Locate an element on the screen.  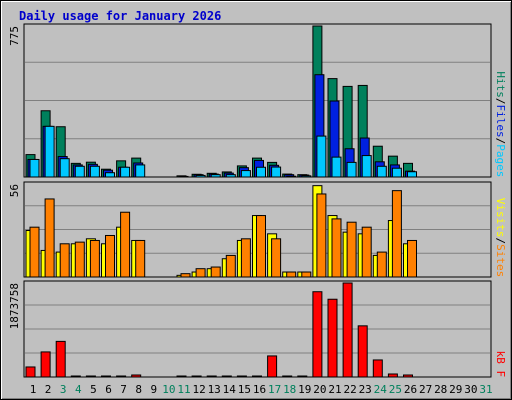
x-tick-label: 4 is located at coordinates (78, 389).